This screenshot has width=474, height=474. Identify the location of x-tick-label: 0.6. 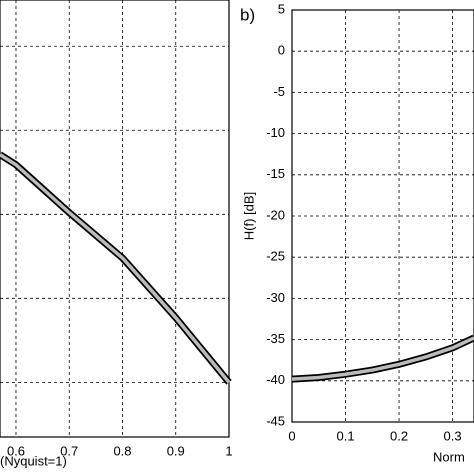
(16, 450).